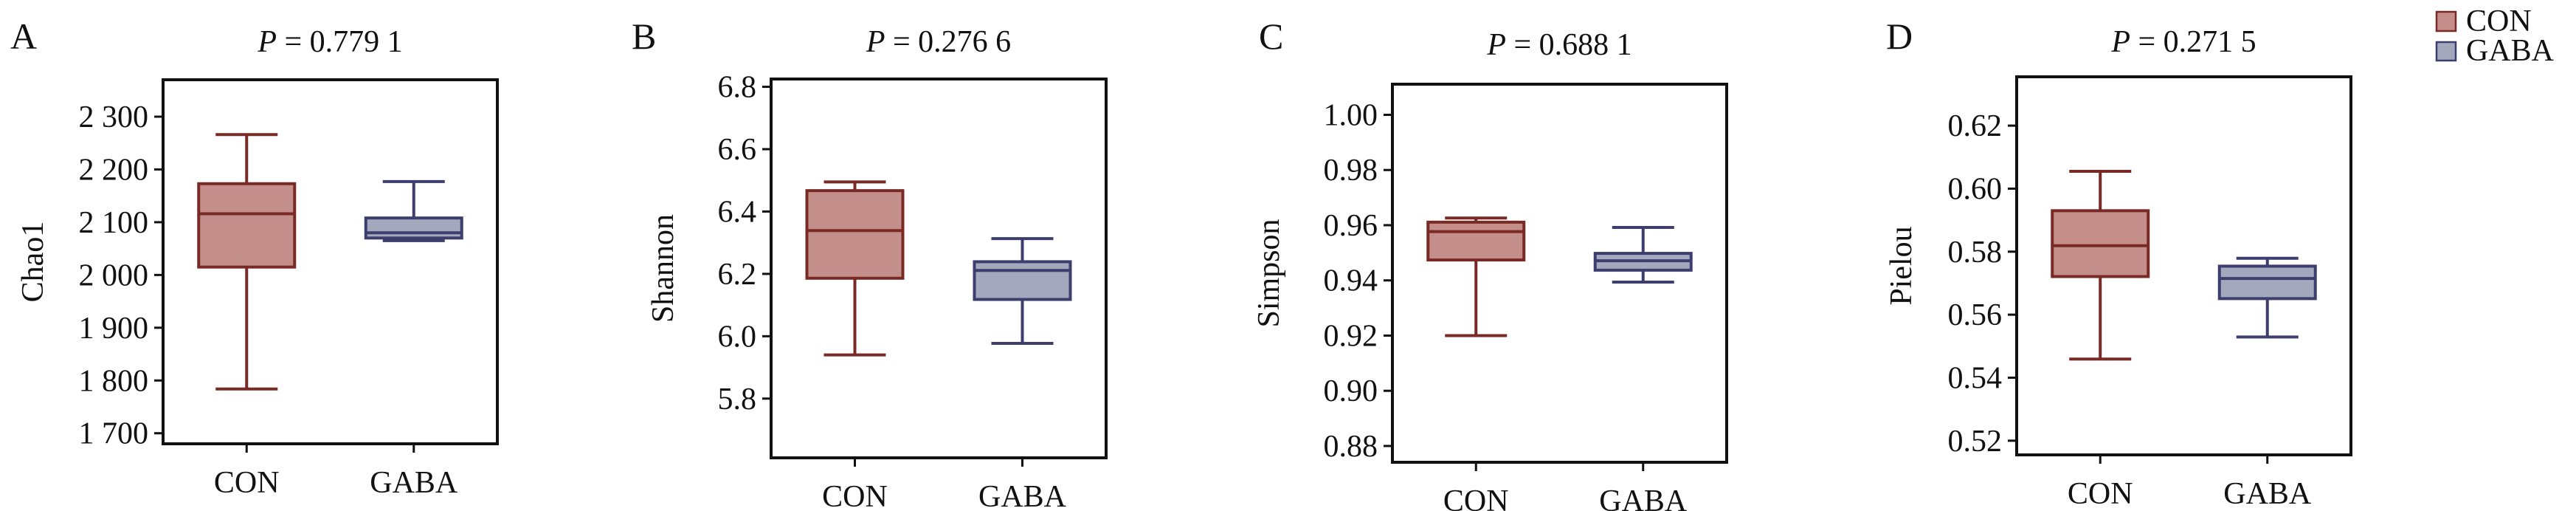 This screenshot has width=2576, height=511. Describe the element at coordinates (1351, 447) in the screenshot. I see `y-tick-label: 0.88` at that location.